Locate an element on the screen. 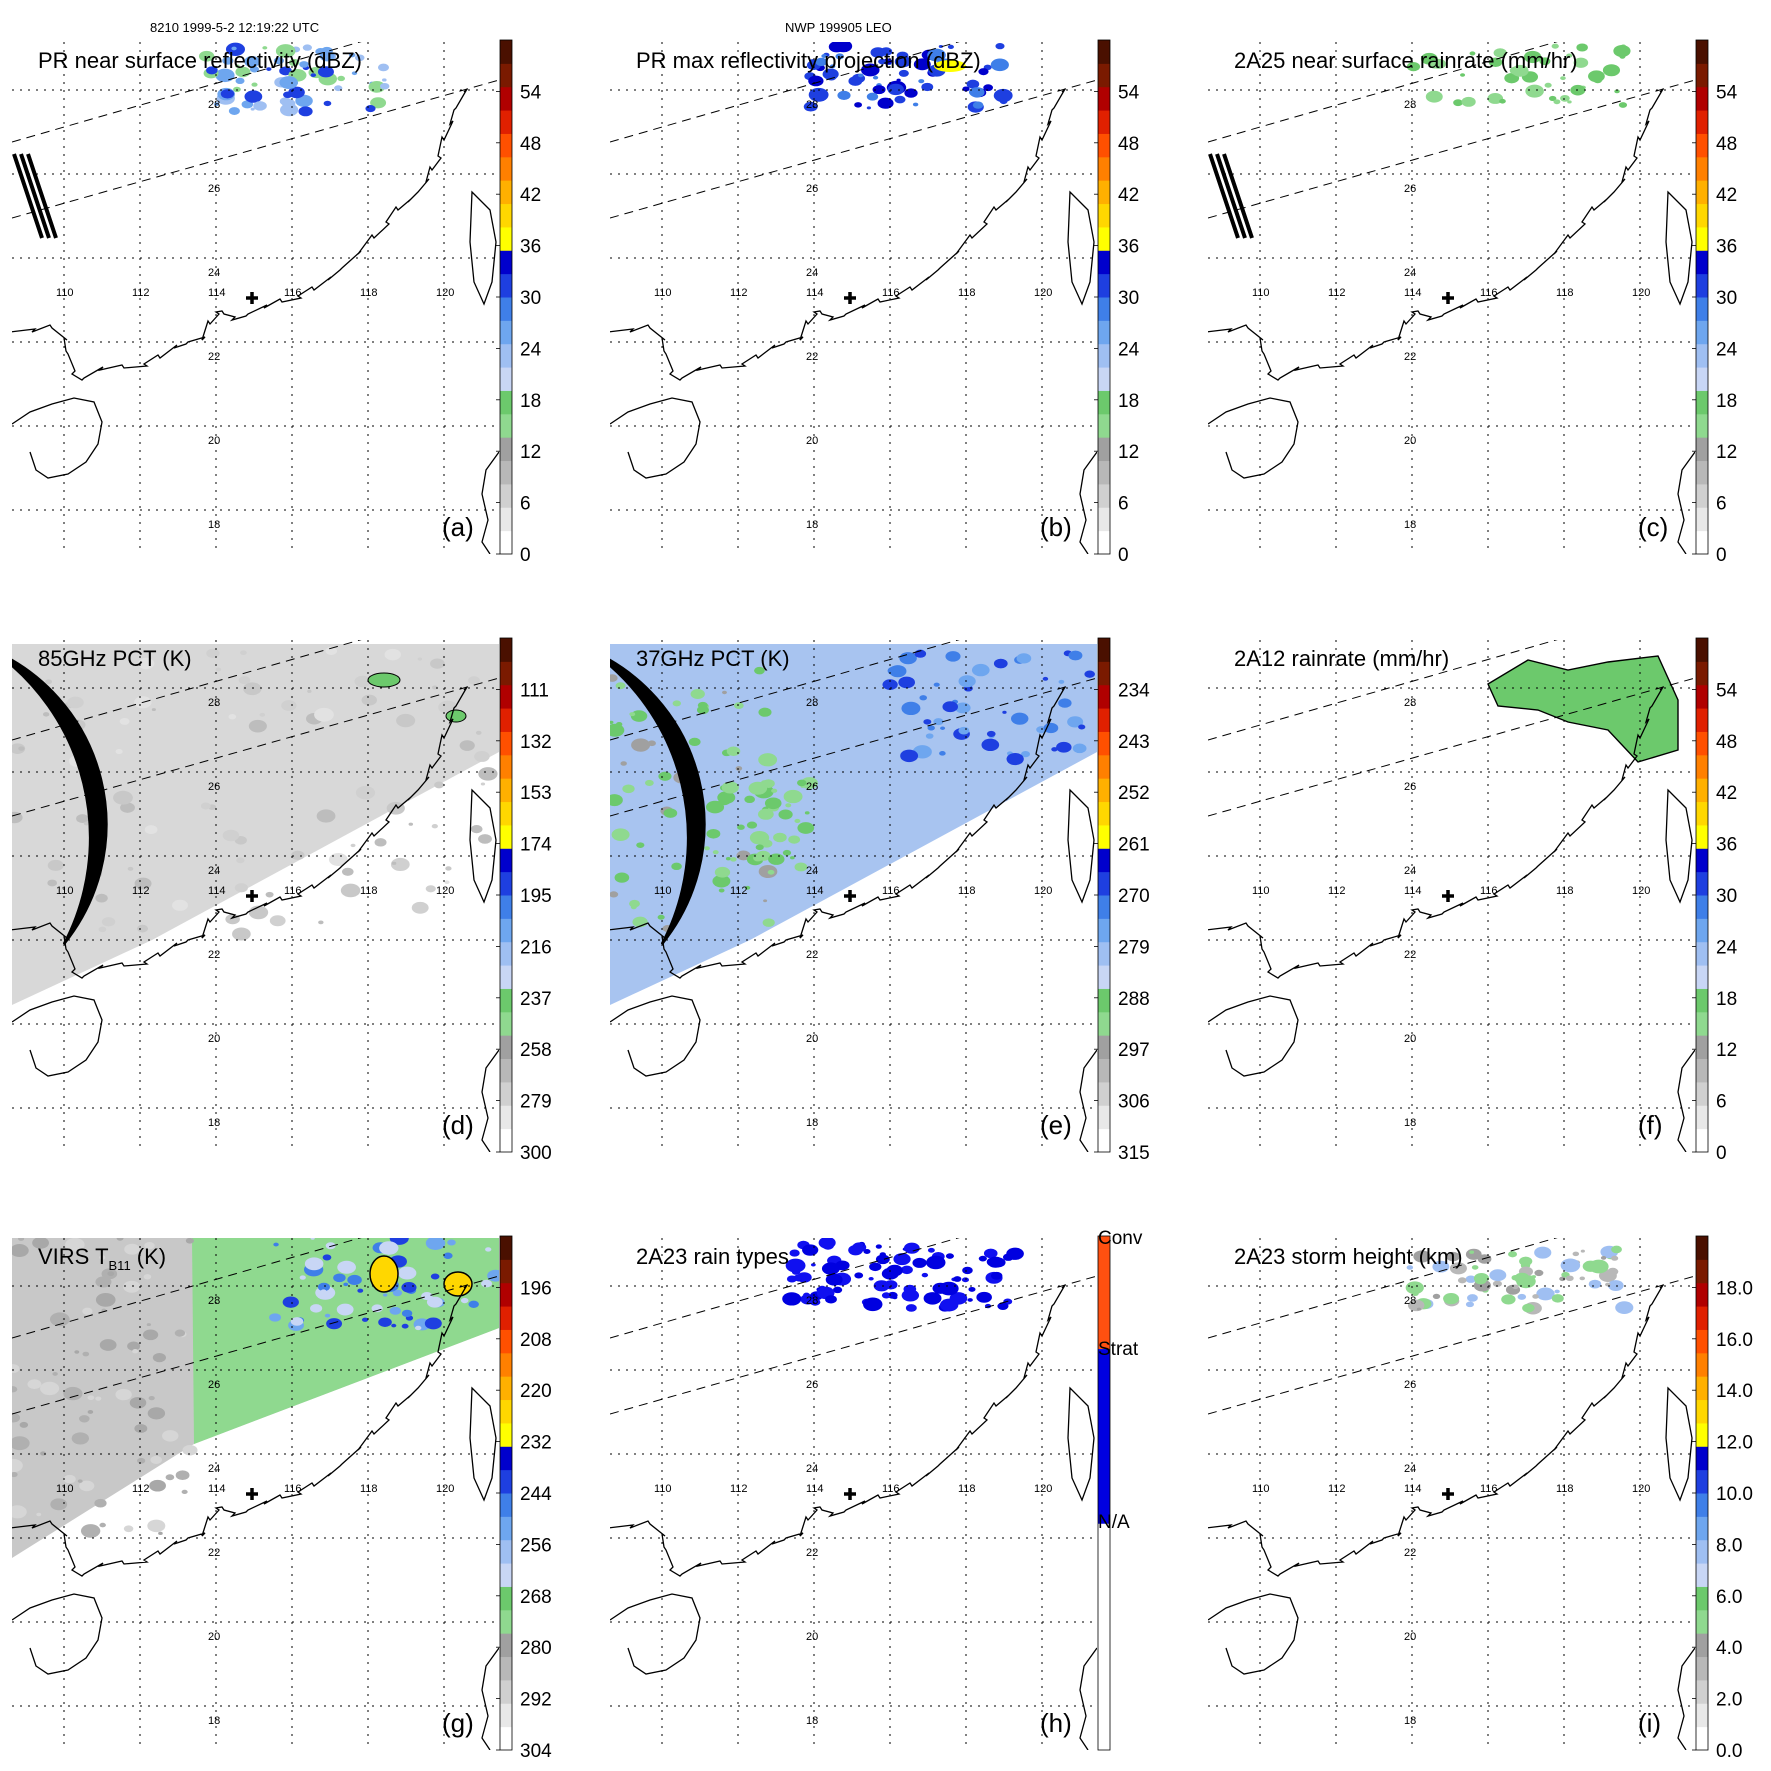  panel-letter: (a) is located at coordinates (458, 527).